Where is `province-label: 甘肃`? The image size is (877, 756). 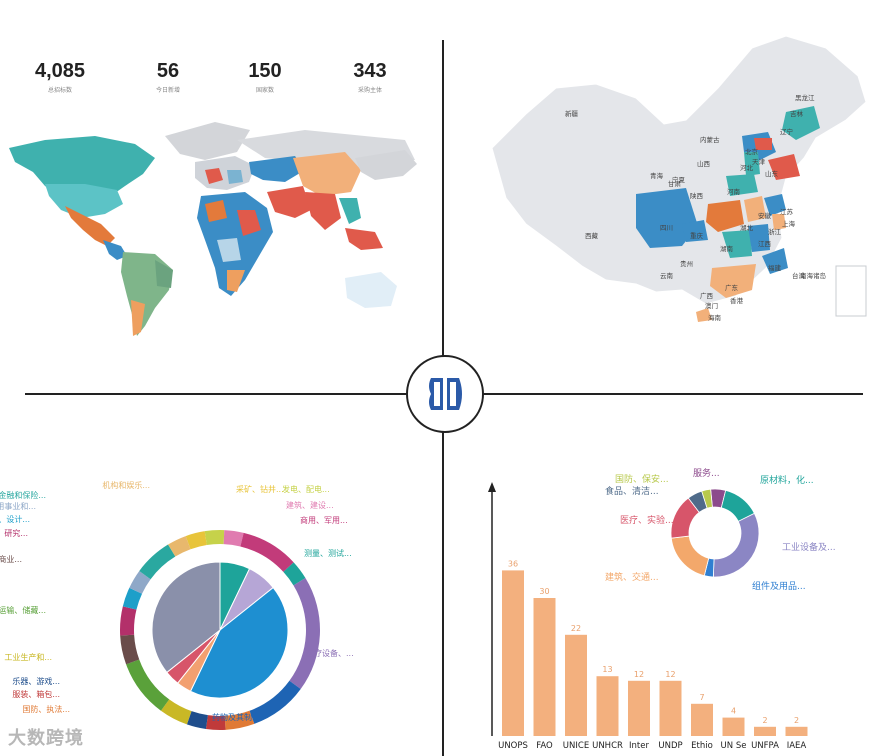
province-label: 甘肃 is located at coordinates (674, 184).